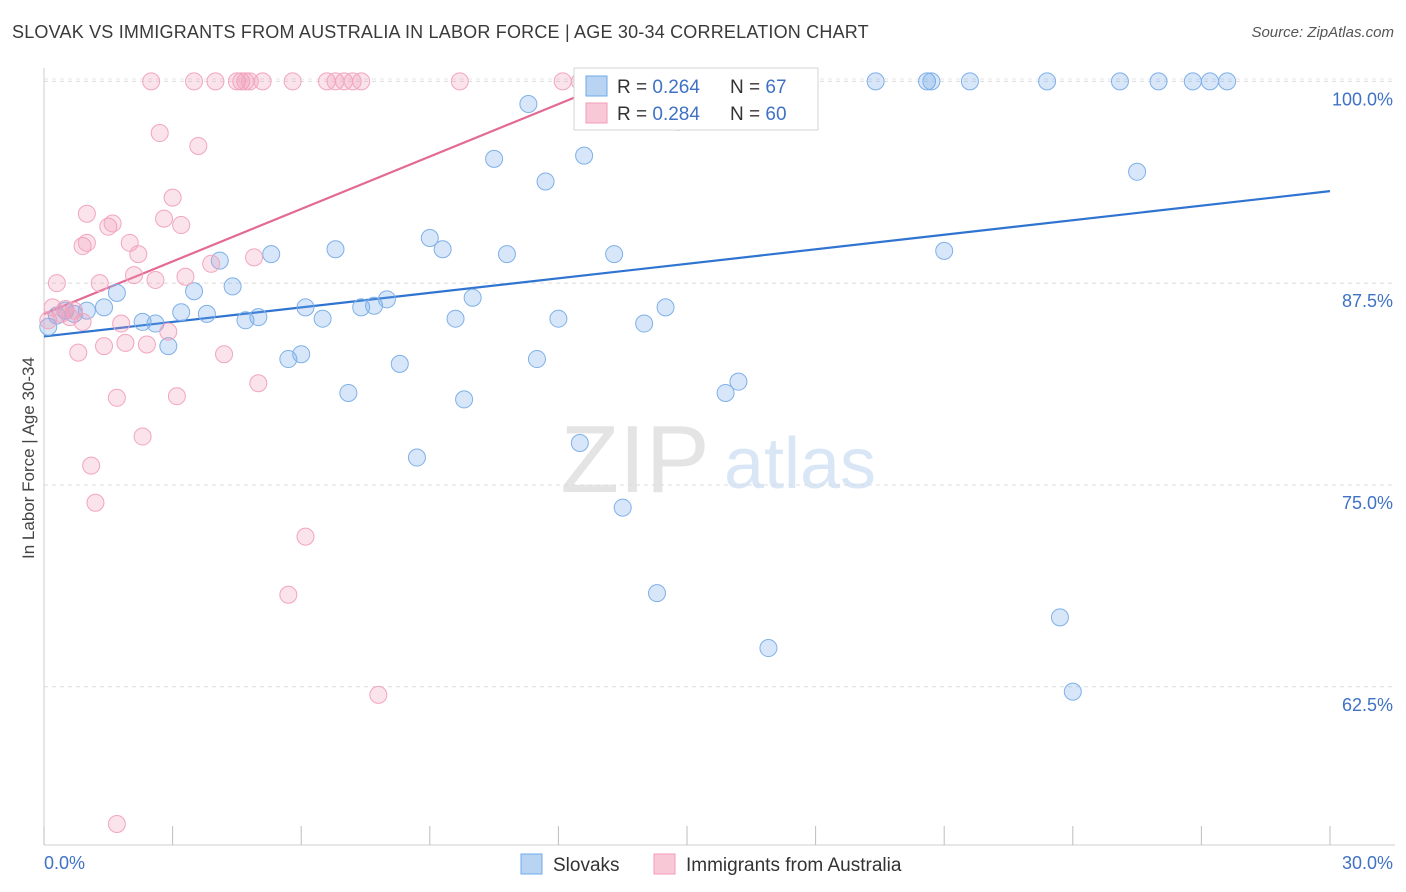  What do you see at coordinates (531, 864) in the screenshot?
I see `legend-swatch-slovaks` at bounding box center [531, 864].